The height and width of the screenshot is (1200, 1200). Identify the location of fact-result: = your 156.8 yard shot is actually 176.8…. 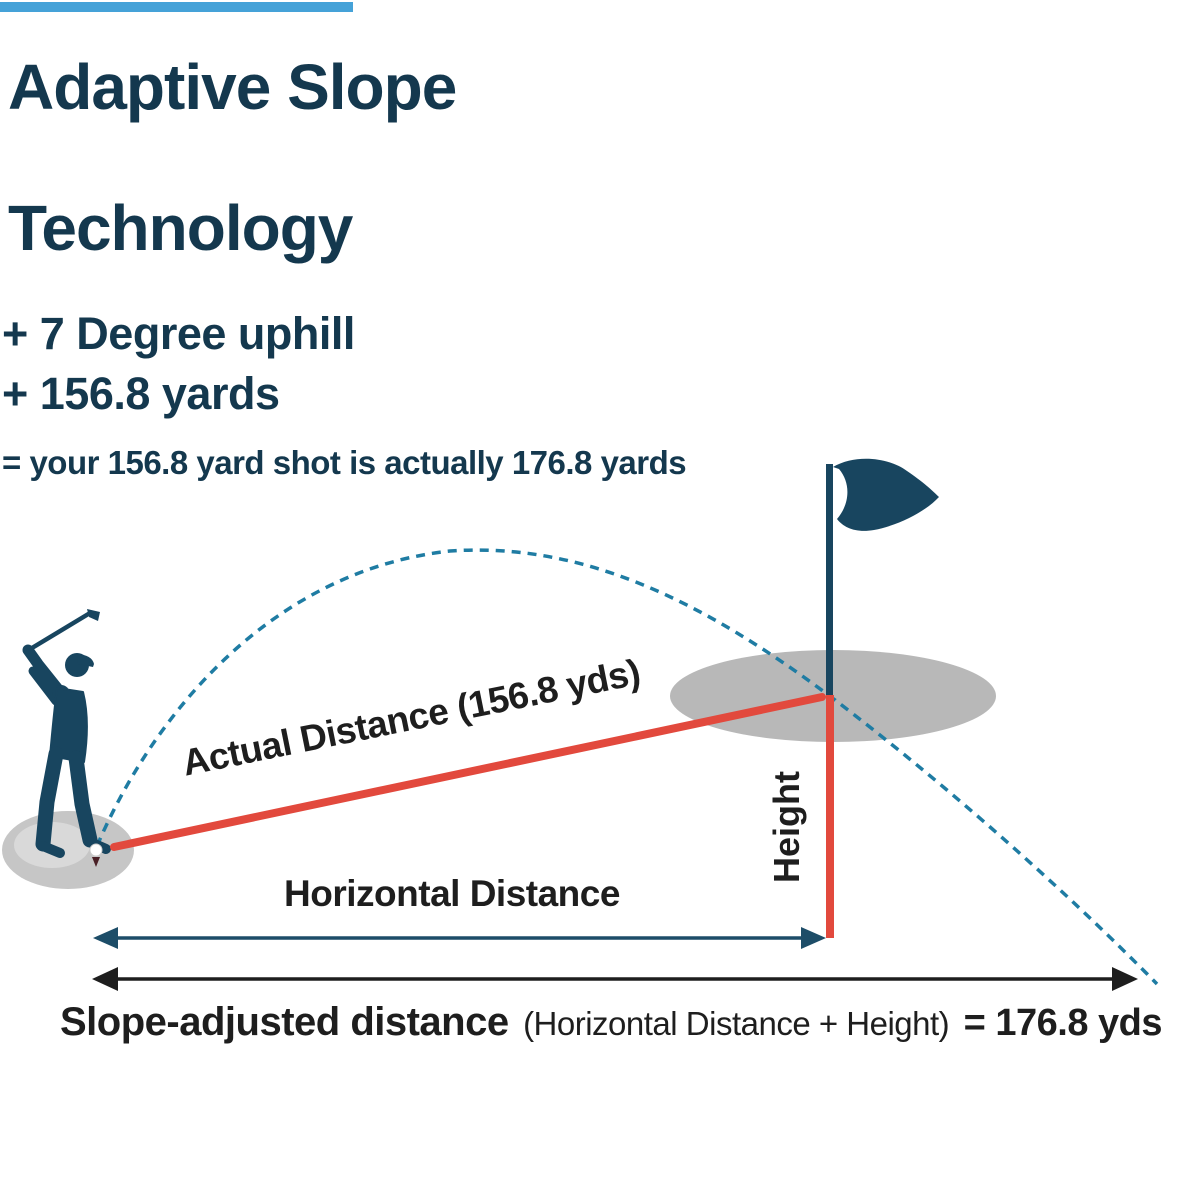
(344, 462).